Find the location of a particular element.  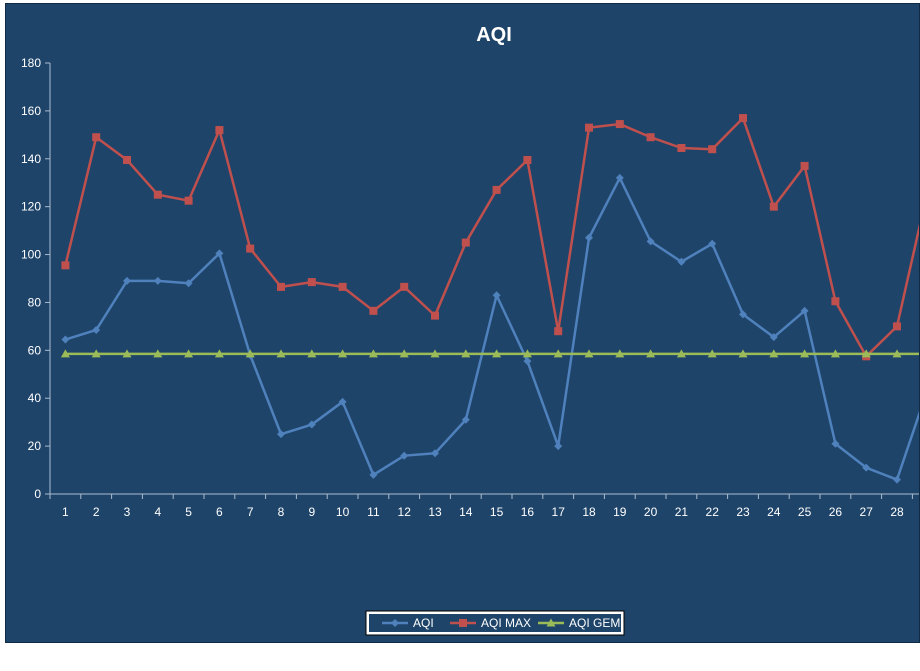

x-tick-label: 19 is located at coordinates (620, 512).